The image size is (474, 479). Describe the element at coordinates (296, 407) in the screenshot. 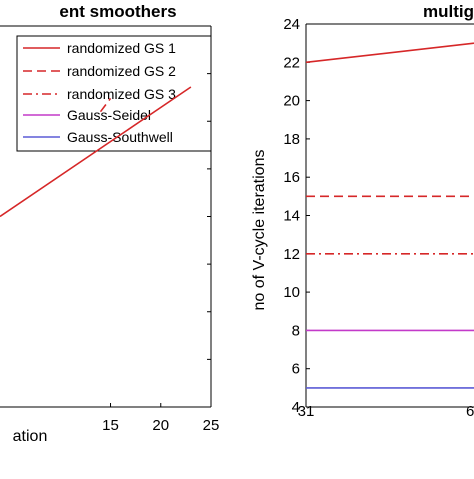

I see `right-y-tick-label: 4` at that location.